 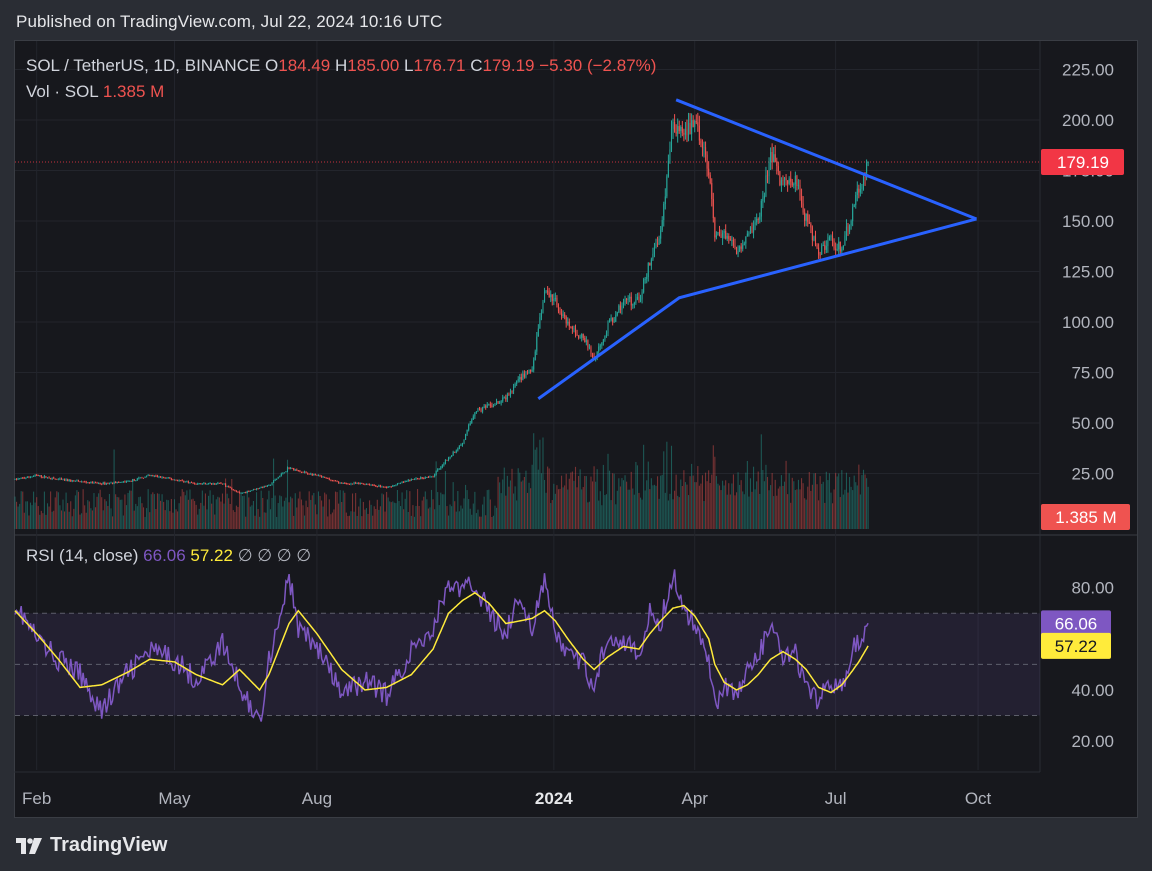 What do you see at coordinates (1076, 623) in the screenshot?
I see `rsi-value-badge-label: 66.06` at bounding box center [1076, 623].